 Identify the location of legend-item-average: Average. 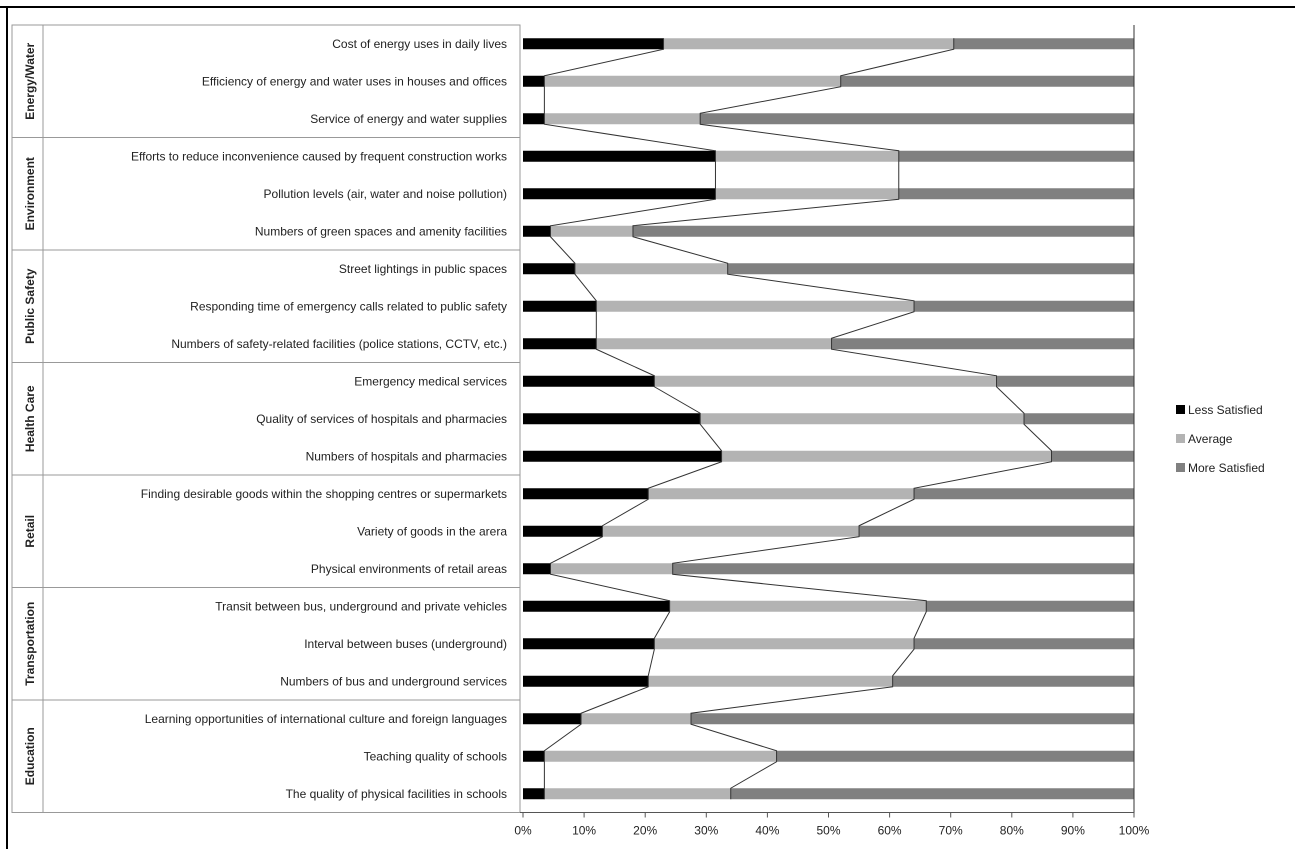
(1220, 438).